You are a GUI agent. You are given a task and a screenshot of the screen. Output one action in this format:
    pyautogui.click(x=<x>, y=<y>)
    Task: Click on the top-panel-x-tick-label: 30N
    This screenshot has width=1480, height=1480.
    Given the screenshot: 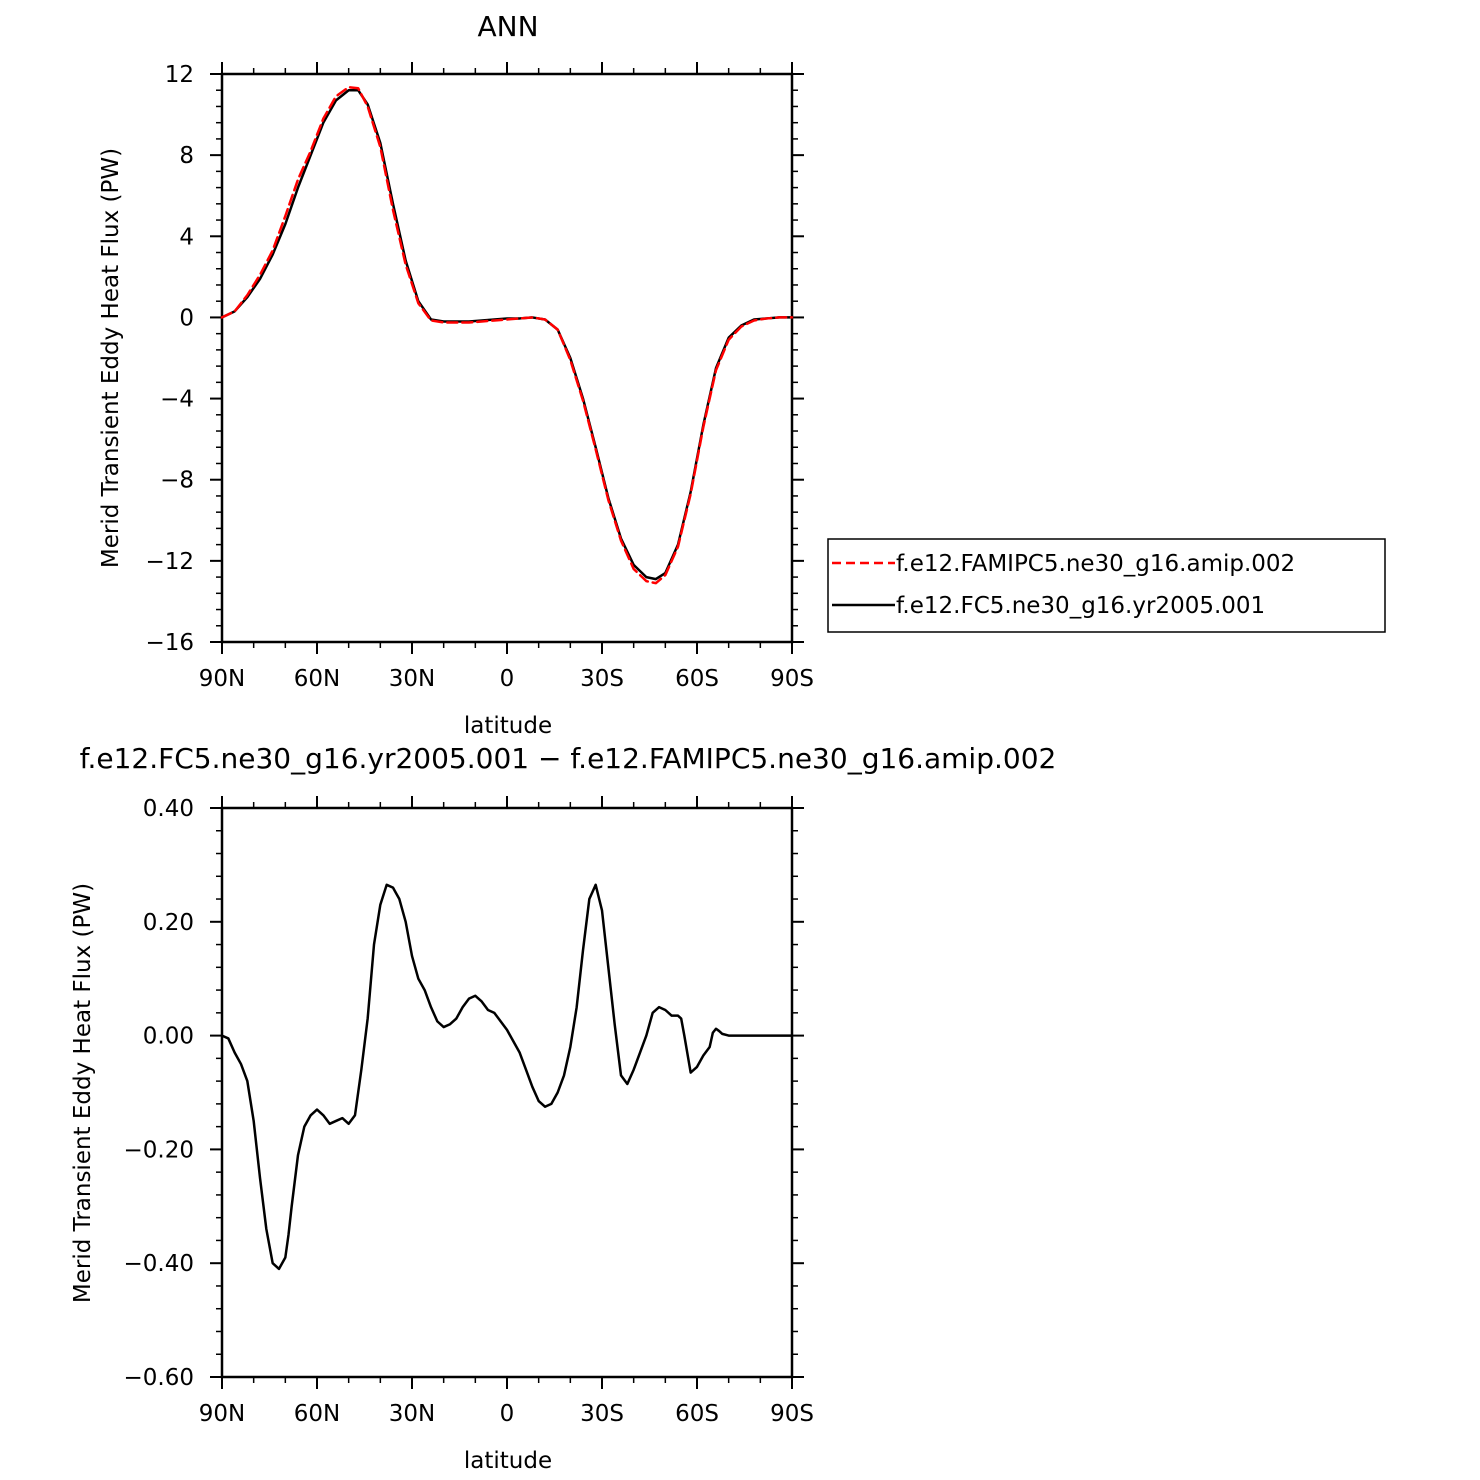 What is the action you would take?
    pyautogui.click(x=412, y=679)
    